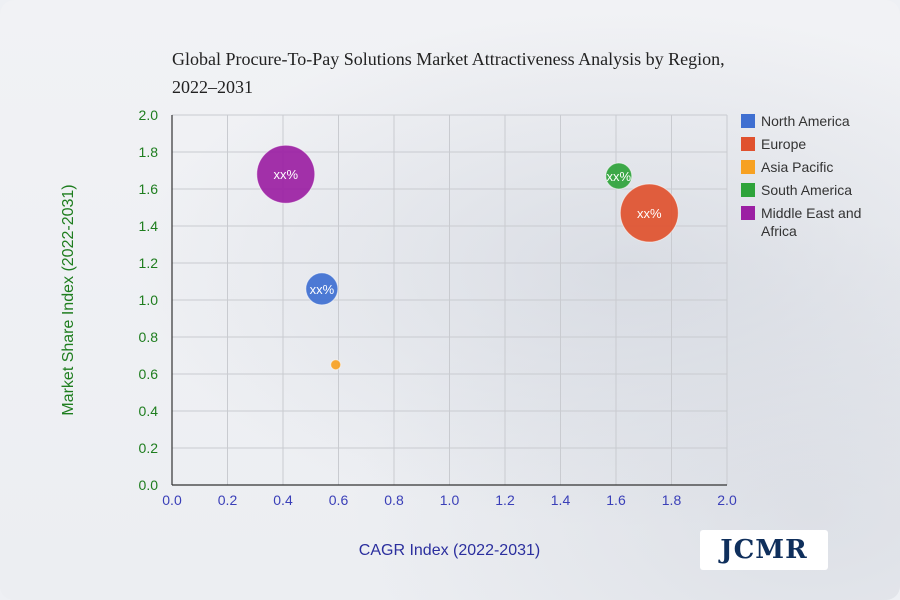  Describe the element at coordinates (68, 300) in the screenshot. I see `y-axis-title: Market Share Index (2022-2031)` at that location.